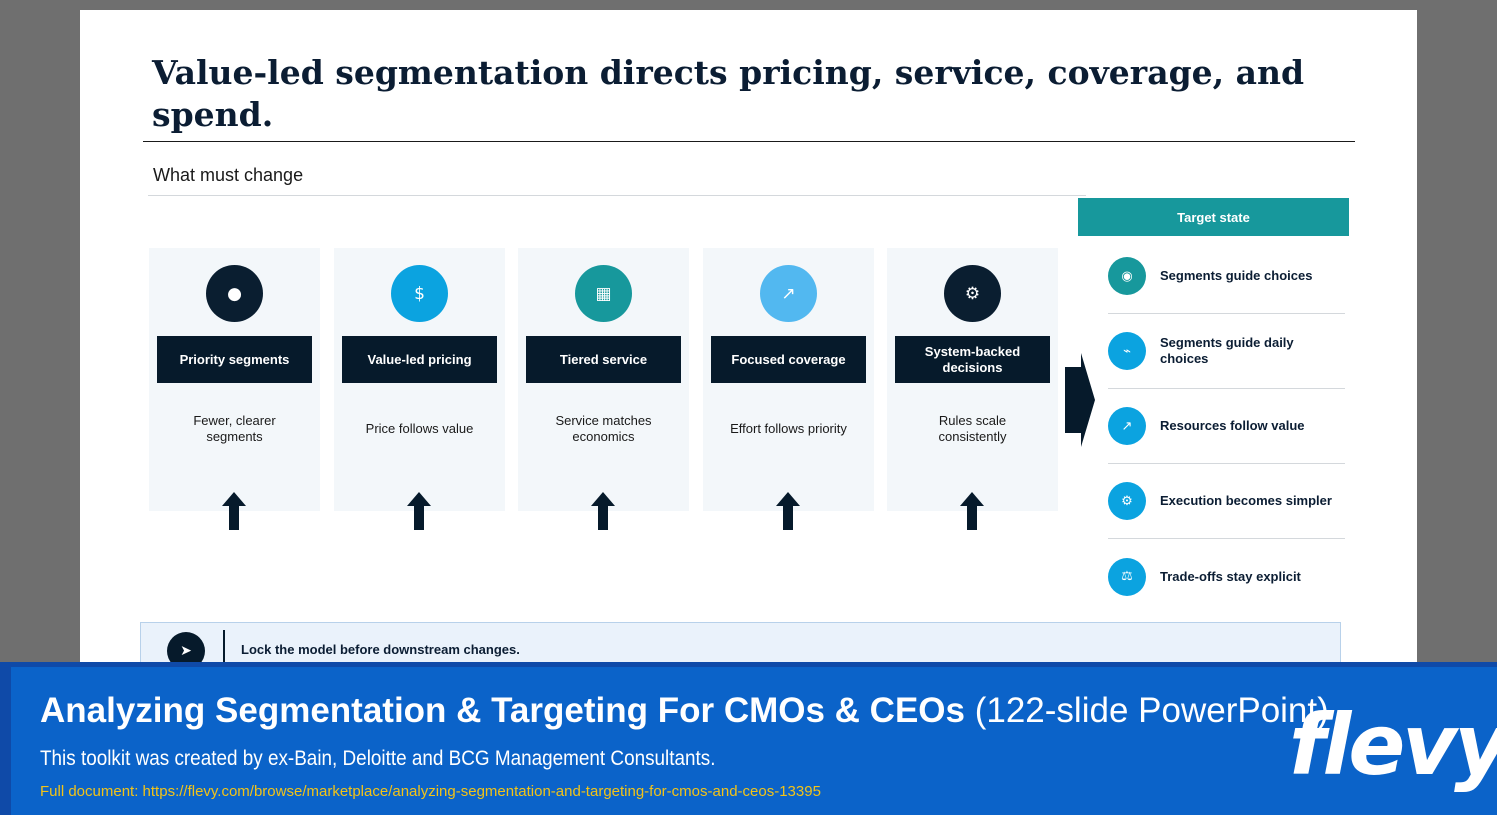 The width and height of the screenshot is (1497, 815). What do you see at coordinates (1127, 576) in the screenshot?
I see `scales-icon: ⚖` at bounding box center [1127, 576].